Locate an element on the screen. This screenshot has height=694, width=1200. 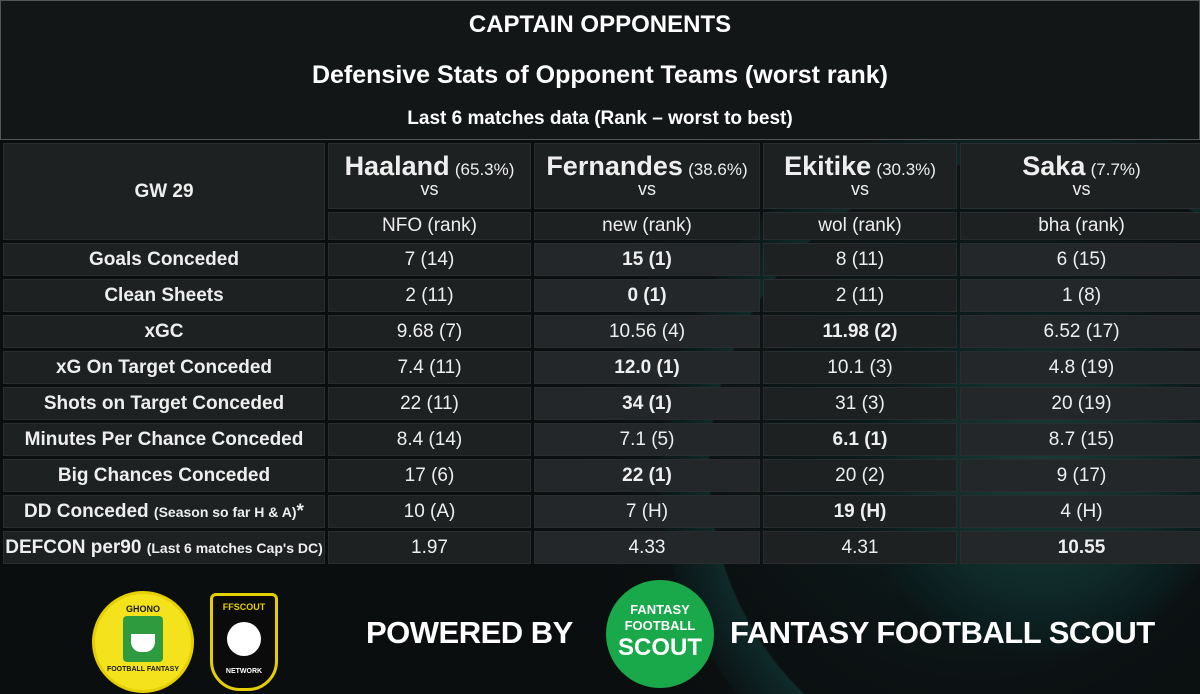
cup-icon is located at coordinates (143, 643).